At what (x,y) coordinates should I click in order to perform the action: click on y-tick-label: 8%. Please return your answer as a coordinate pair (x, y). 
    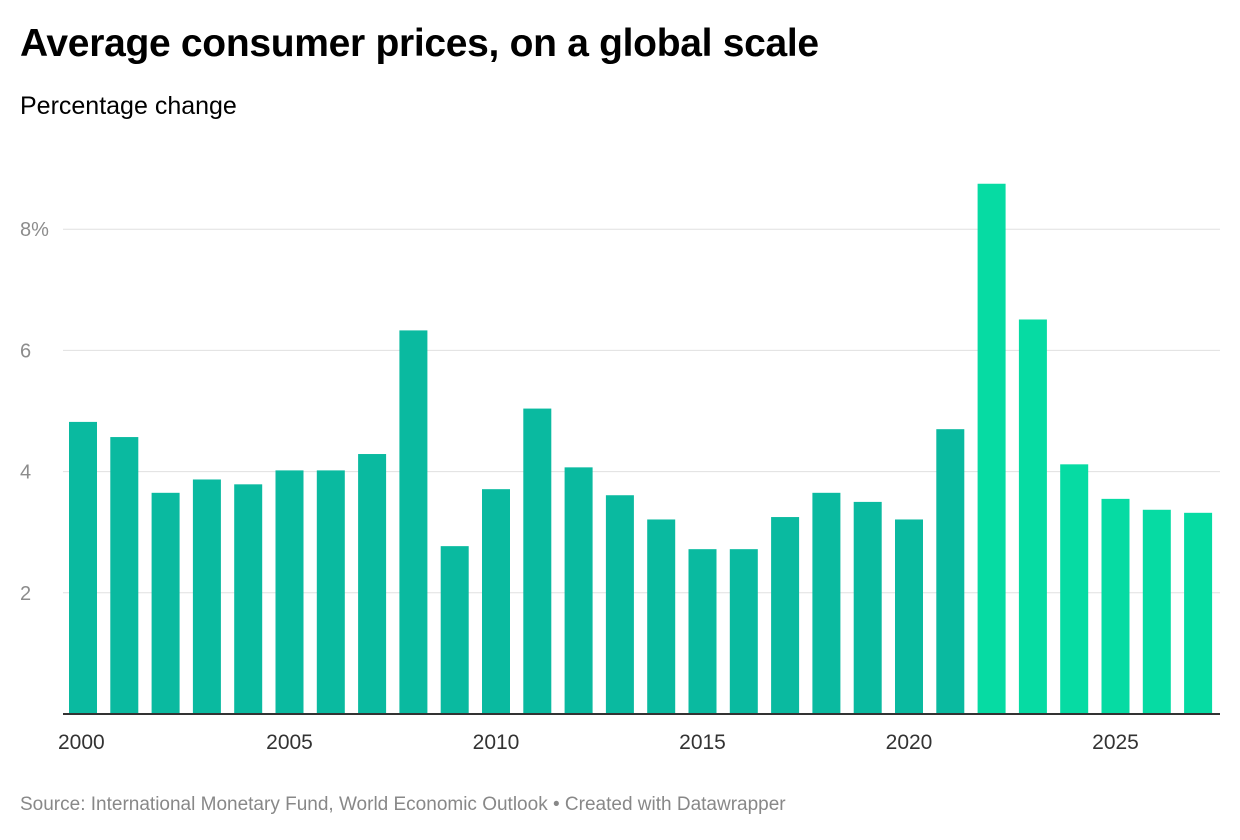
    Looking at the image, I should click on (34, 230).